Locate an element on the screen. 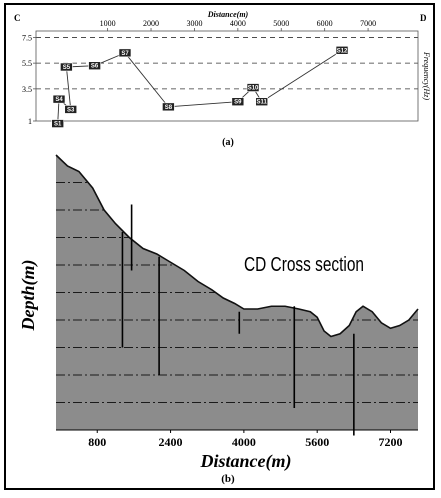  panel-a-x-tick-label: 7000 is located at coordinates (368, 23).